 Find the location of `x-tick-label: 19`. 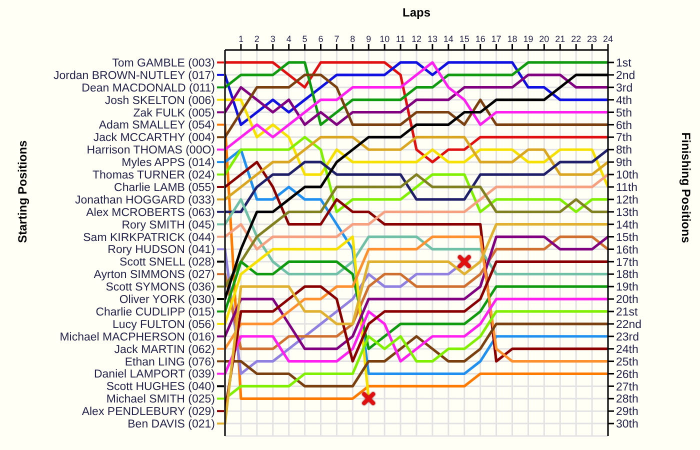

x-tick-label: 19 is located at coordinates (528, 39).